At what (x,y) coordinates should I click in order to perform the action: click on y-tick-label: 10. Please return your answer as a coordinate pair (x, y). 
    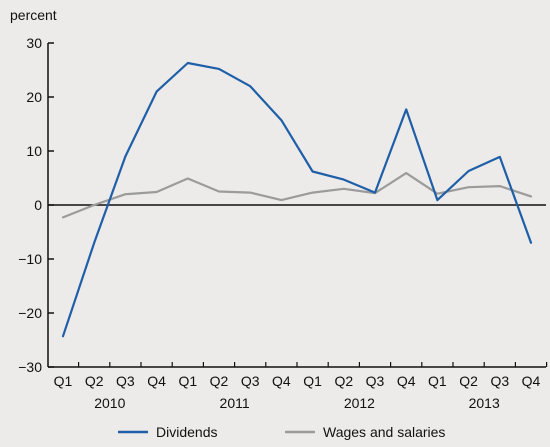
    Looking at the image, I should click on (34, 151).